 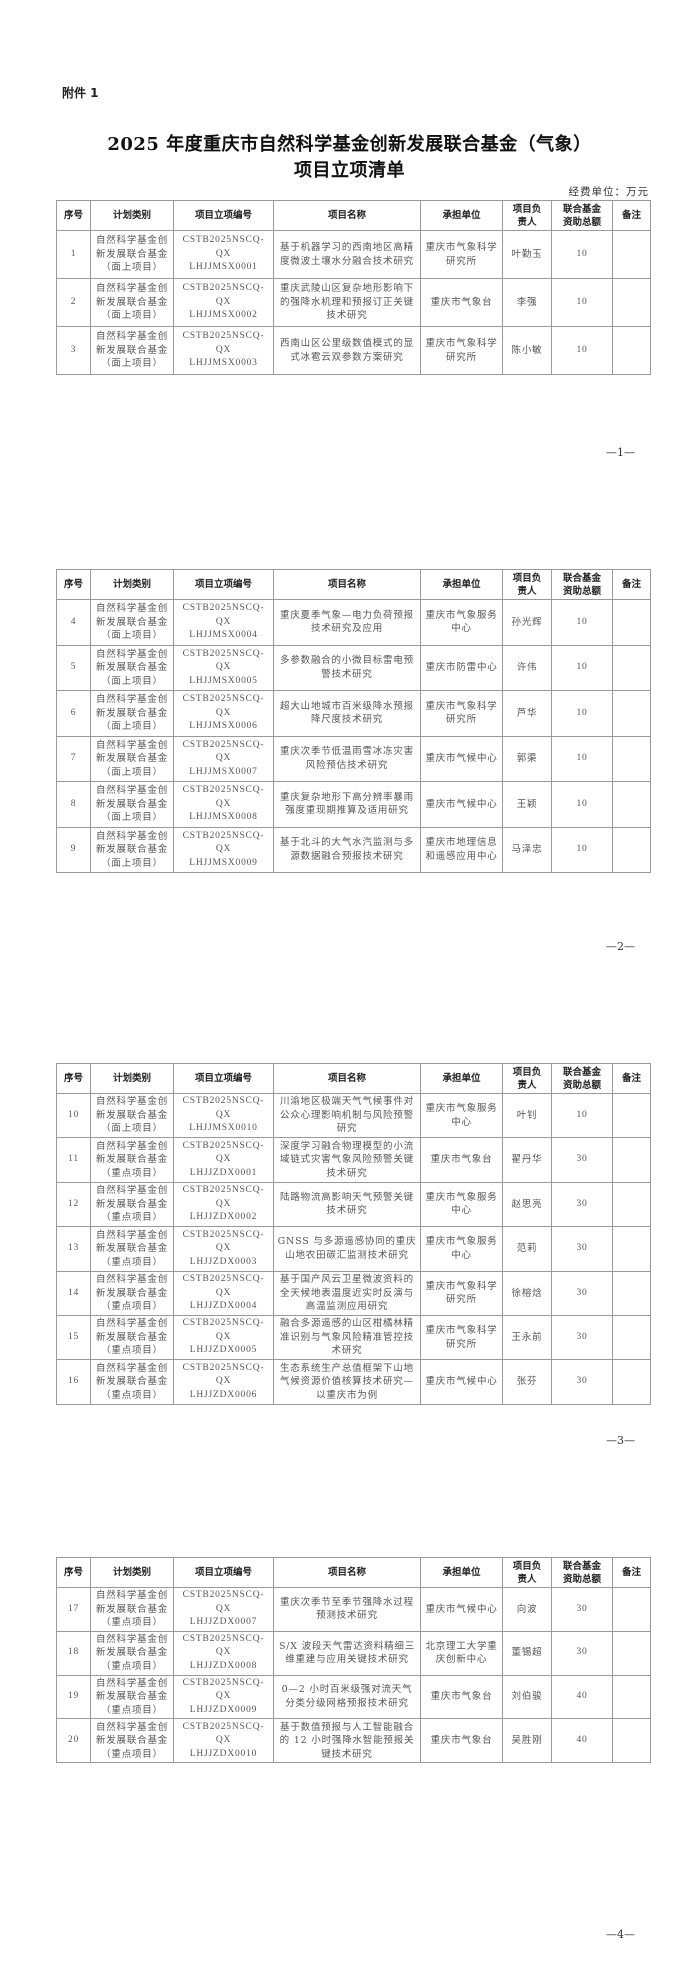 What do you see at coordinates (347, 1741) in the screenshot?
I see `project-name-cell: 基于数值预报与人工智能融合的 12 小时强降水智能预报关键技术研究` at bounding box center [347, 1741].